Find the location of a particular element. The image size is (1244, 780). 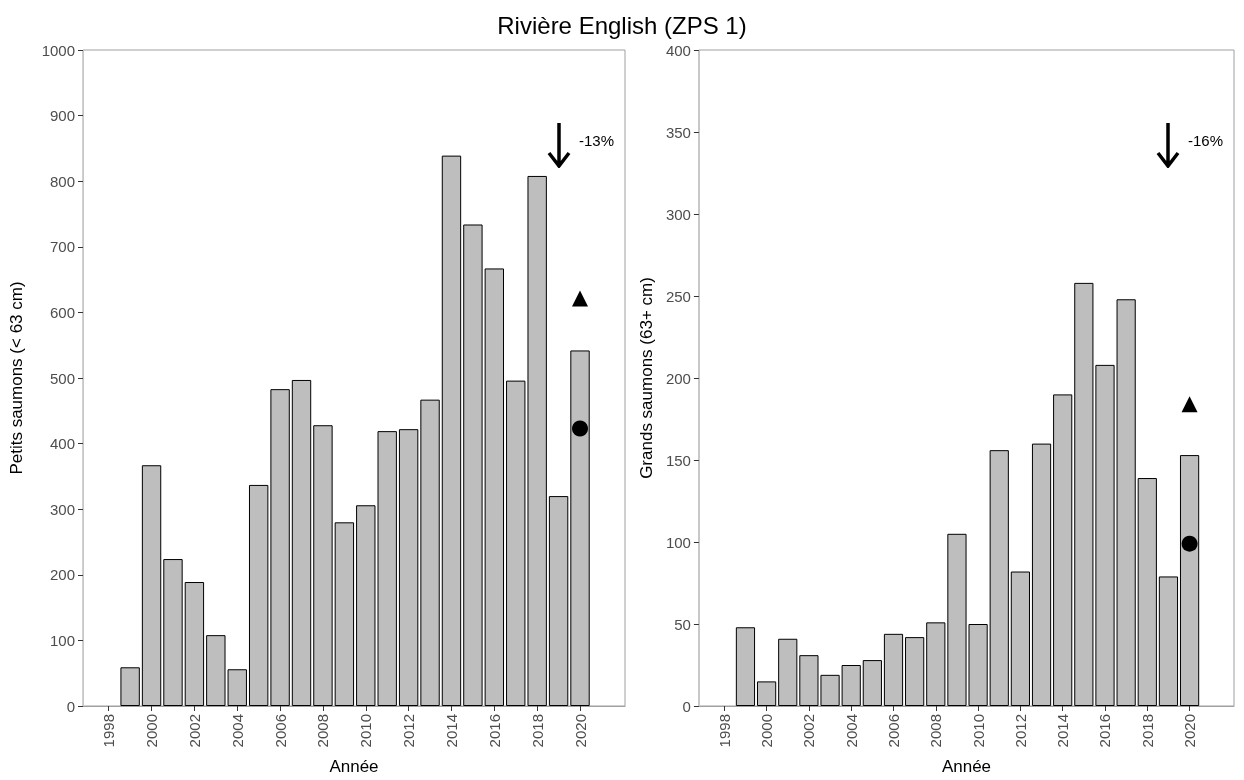

y-tick-label: 250 is located at coordinates (678, 296).